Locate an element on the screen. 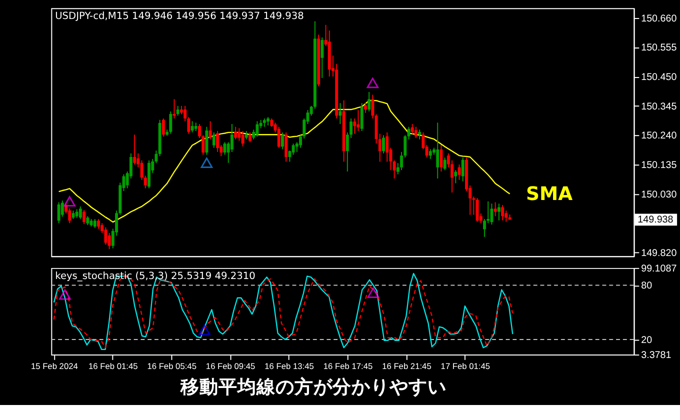  x-tick-label: 16 Feb 13:45 is located at coordinates (289, 365).